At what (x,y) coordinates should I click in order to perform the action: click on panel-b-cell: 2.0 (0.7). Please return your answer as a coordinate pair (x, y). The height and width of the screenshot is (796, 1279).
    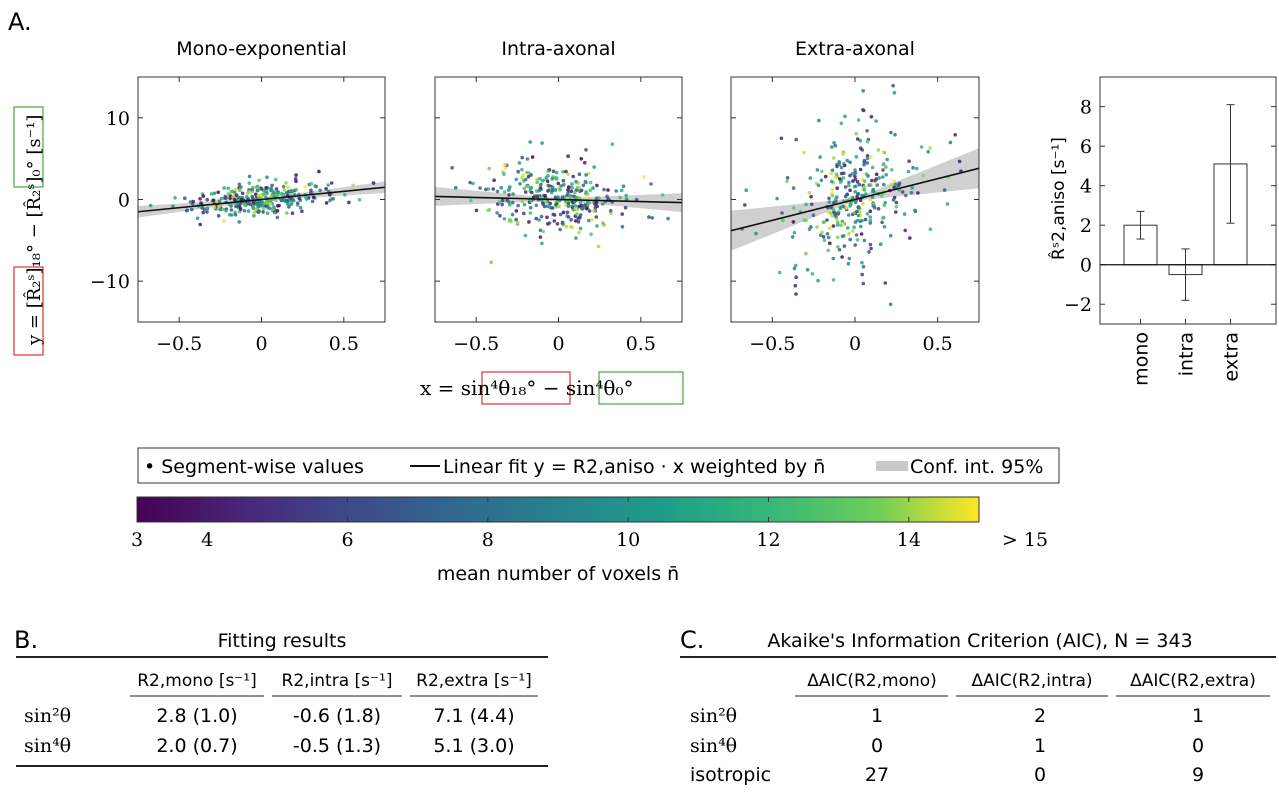
    Looking at the image, I should click on (196, 746).